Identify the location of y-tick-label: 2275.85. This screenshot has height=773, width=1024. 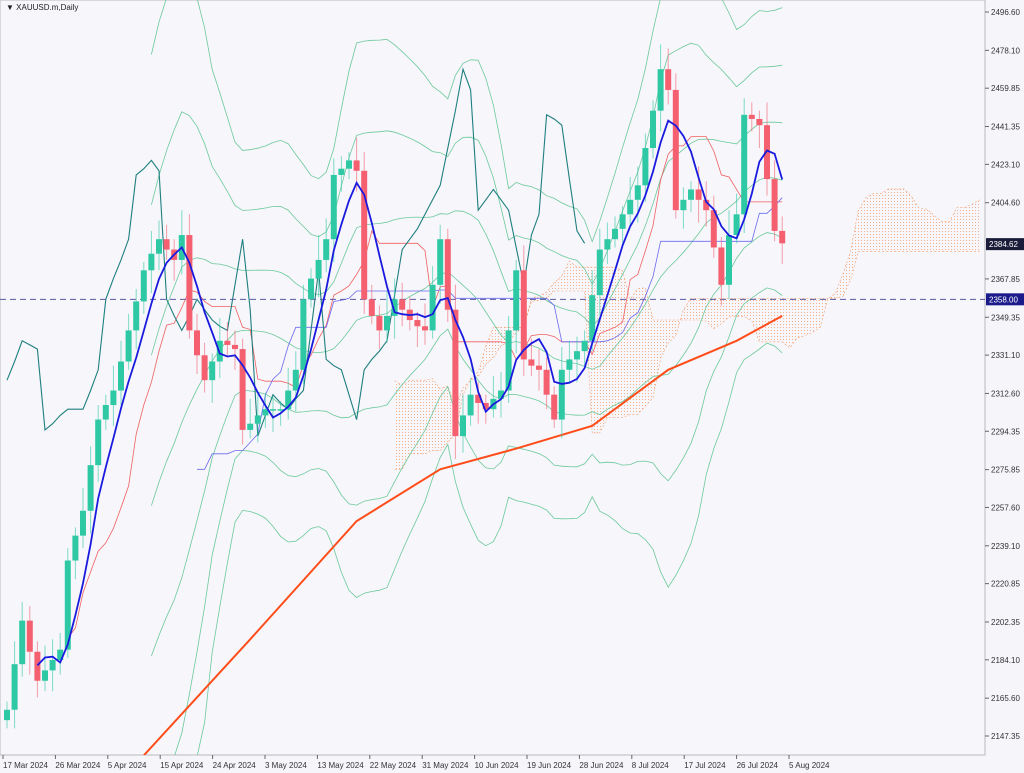
(1005, 470).